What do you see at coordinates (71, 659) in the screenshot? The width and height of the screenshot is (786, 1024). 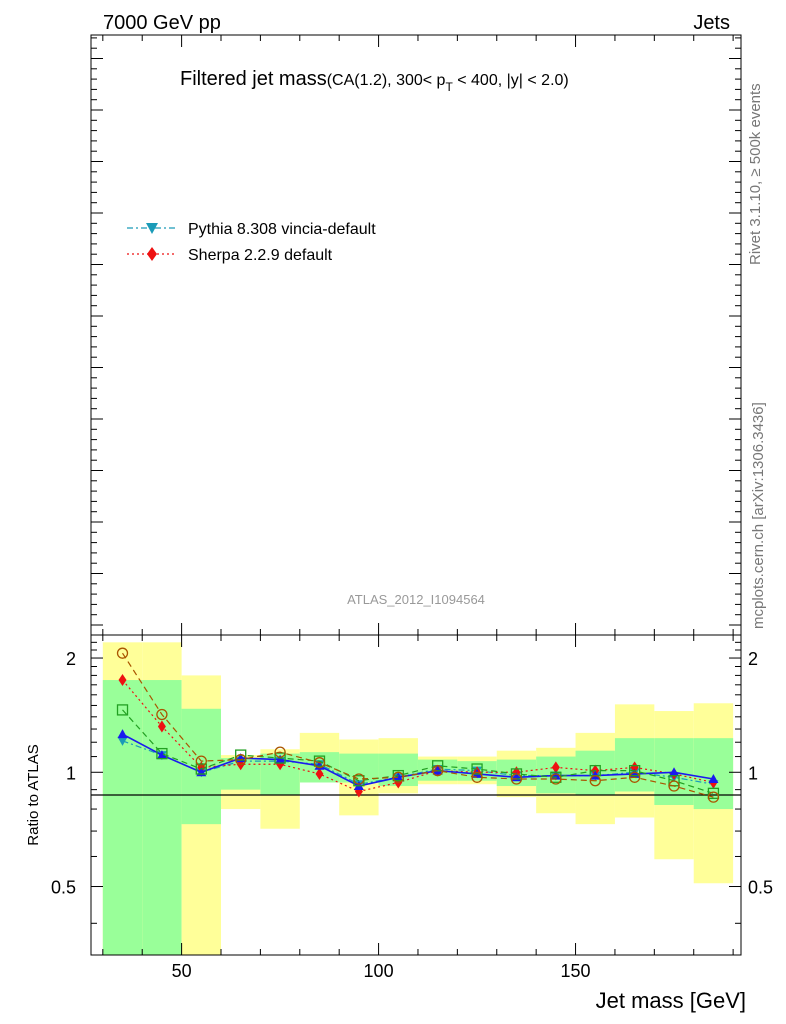 I see `y-tick-label-left: 2` at bounding box center [71, 659].